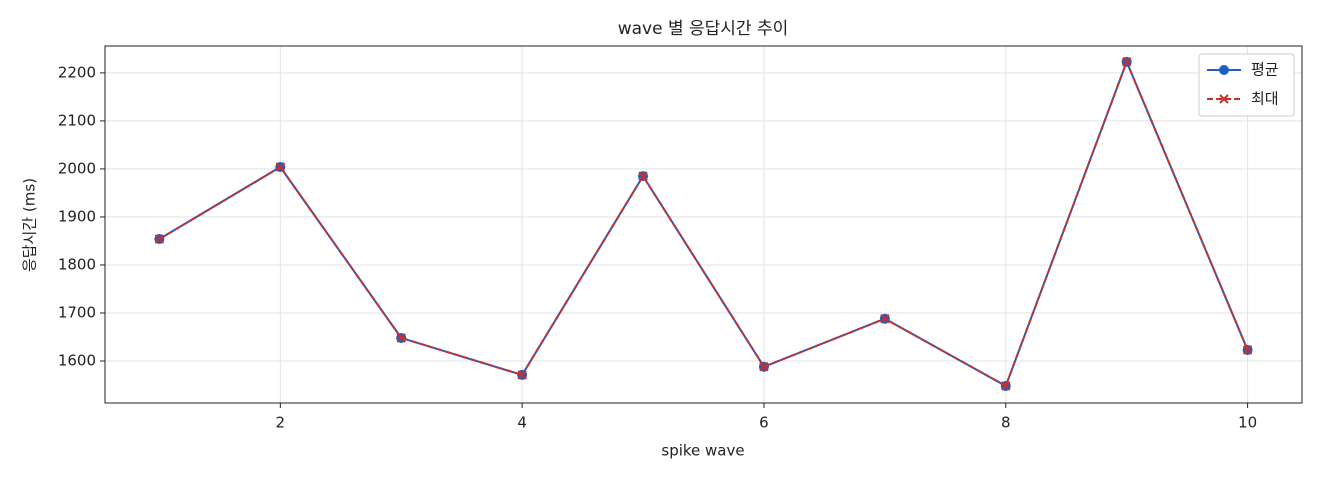 This screenshot has width=1320, height=480. What do you see at coordinates (1265, 99) in the screenshot?
I see `legend-label: 최대` at bounding box center [1265, 99].